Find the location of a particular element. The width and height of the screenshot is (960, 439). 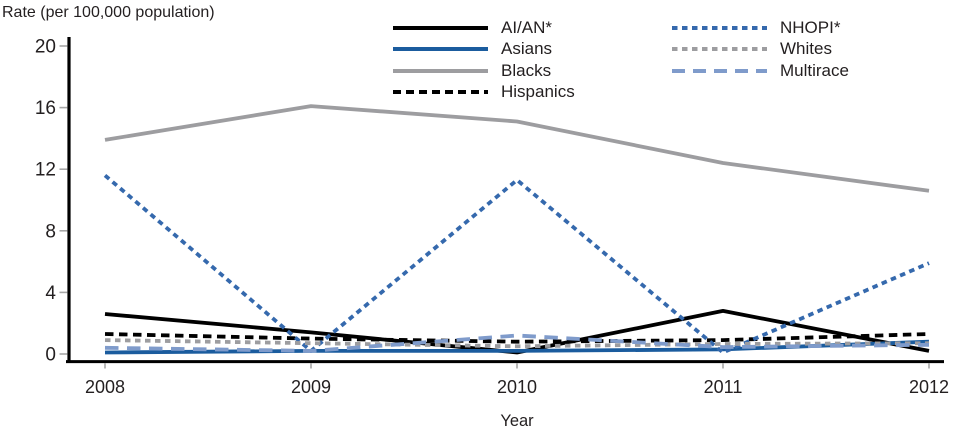

x-axis-label: Year is located at coordinates (517, 421).